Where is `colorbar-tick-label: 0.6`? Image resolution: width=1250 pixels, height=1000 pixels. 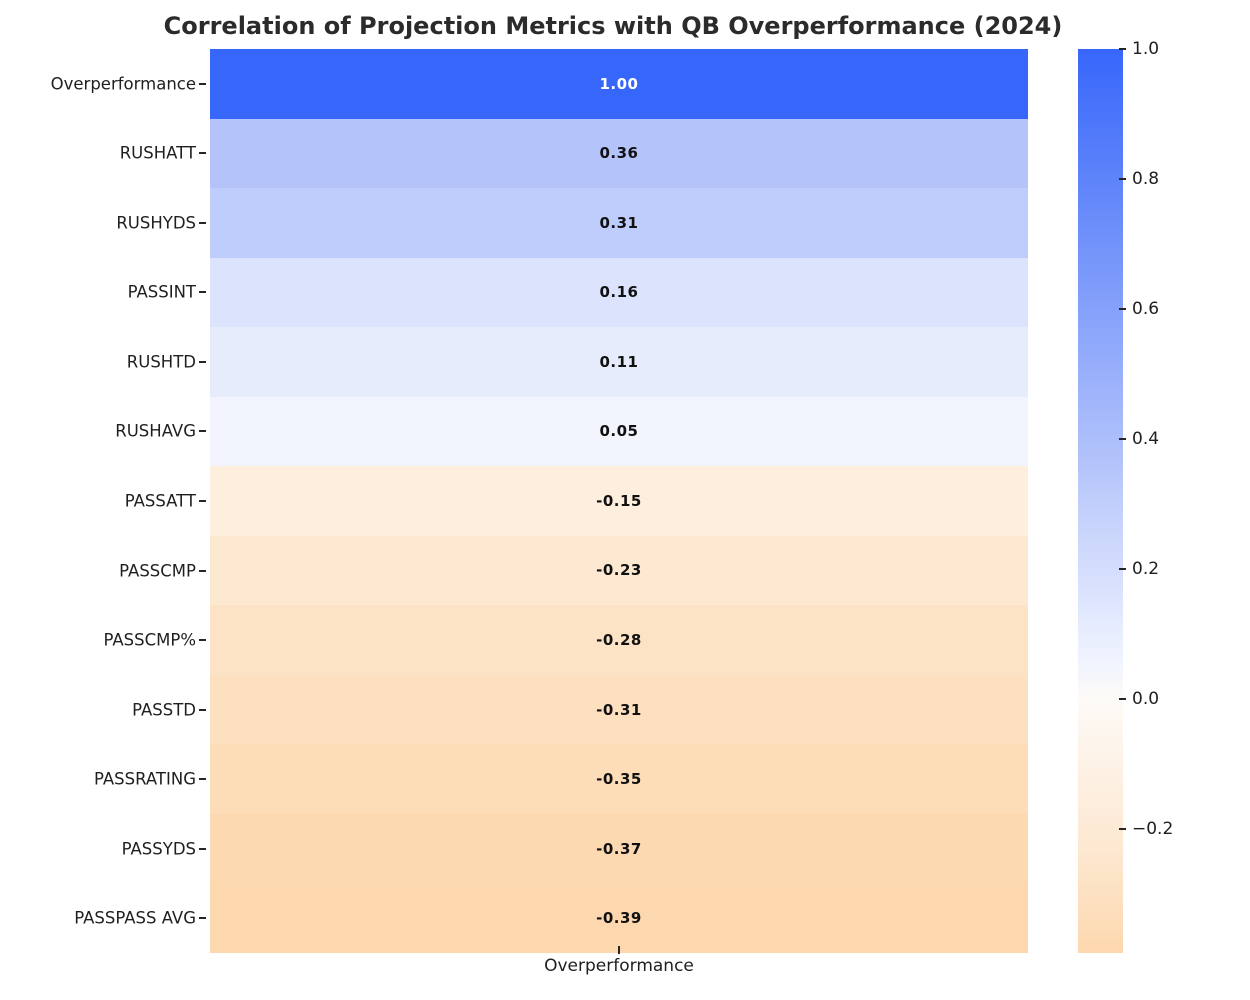
colorbar-tick-label: 0.6 is located at coordinates (1146, 309).